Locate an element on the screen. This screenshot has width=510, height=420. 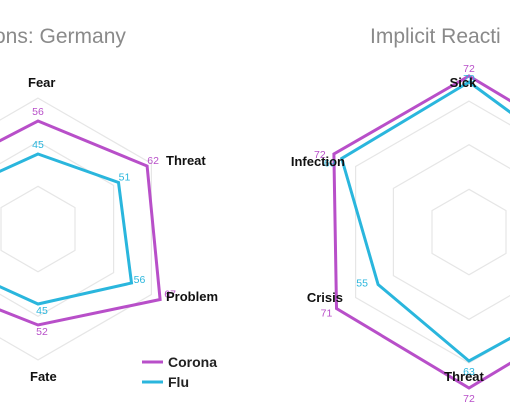
legend: Corona Flu is located at coordinates (179, 372).